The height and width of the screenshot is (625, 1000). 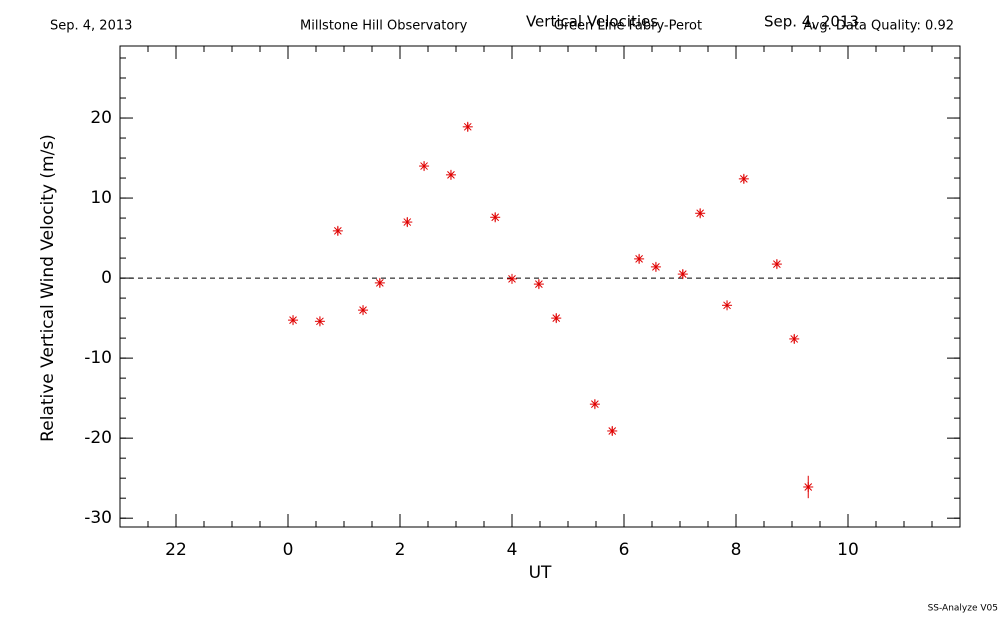 What do you see at coordinates (512, 550) in the screenshot?
I see `x-tick-label: 4` at bounding box center [512, 550].